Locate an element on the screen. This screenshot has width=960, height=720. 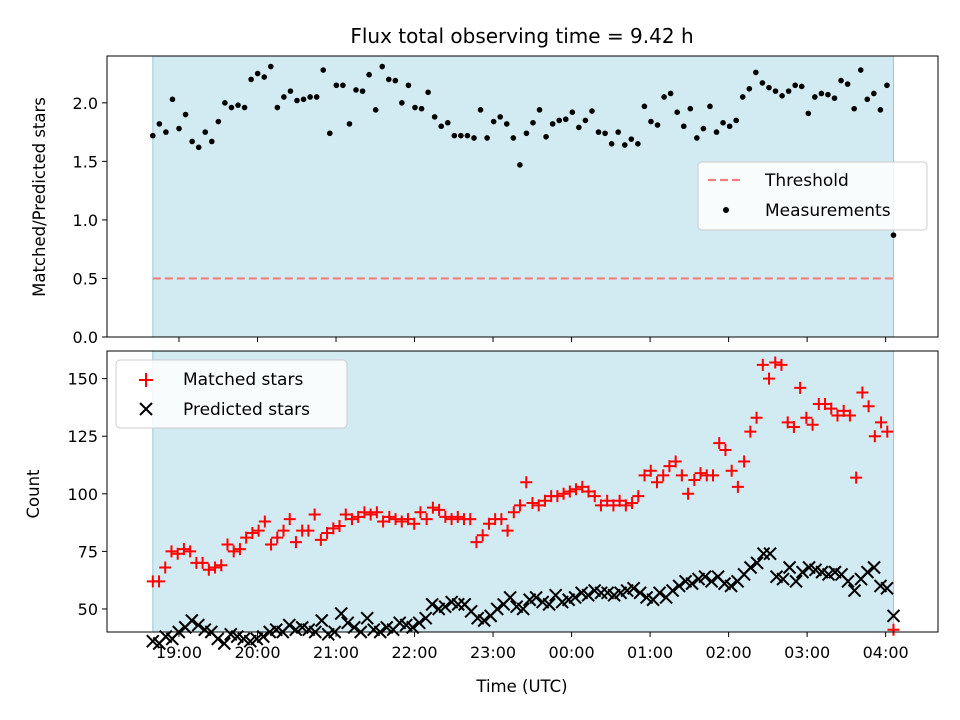
x-tick-label: 19:00 is located at coordinates (179, 652).